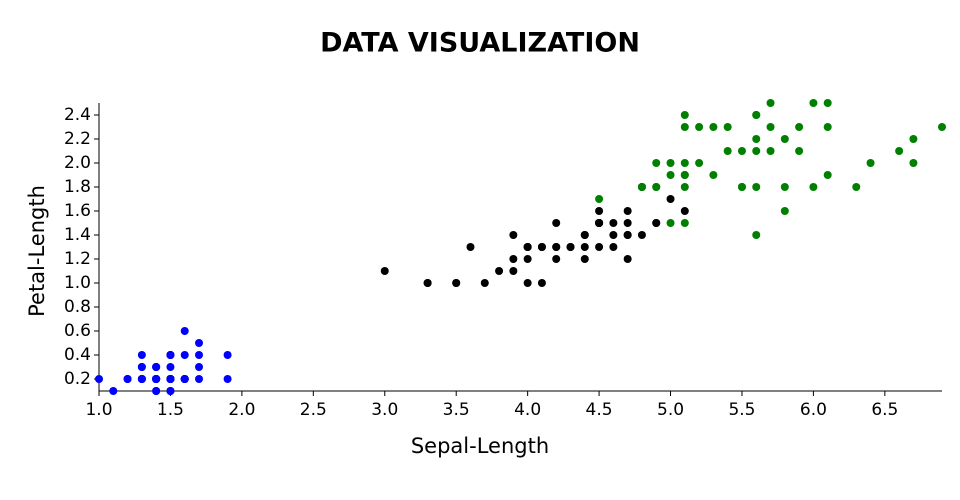 This screenshot has height=500, width=960. What do you see at coordinates (813, 410) in the screenshot?
I see `x-tick-label: 6.0` at bounding box center [813, 410].